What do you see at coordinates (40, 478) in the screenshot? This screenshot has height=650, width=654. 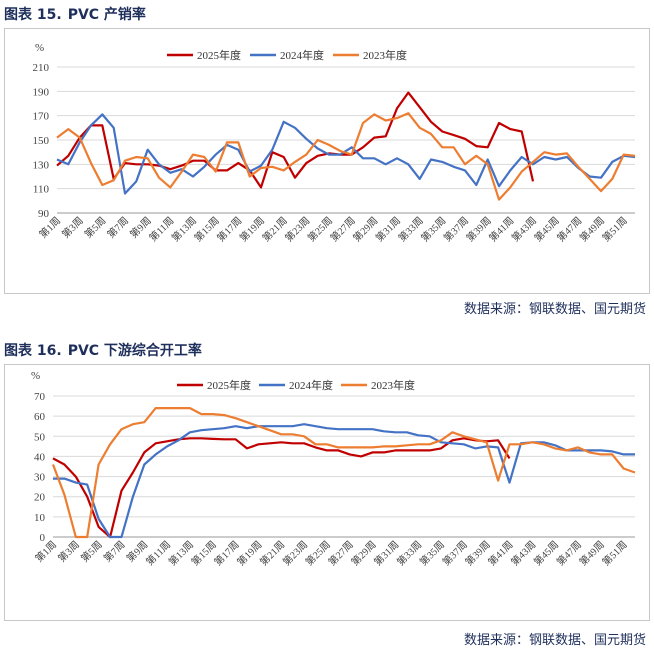 I see `chart-2-y-tick-label: 30` at bounding box center [40, 478].